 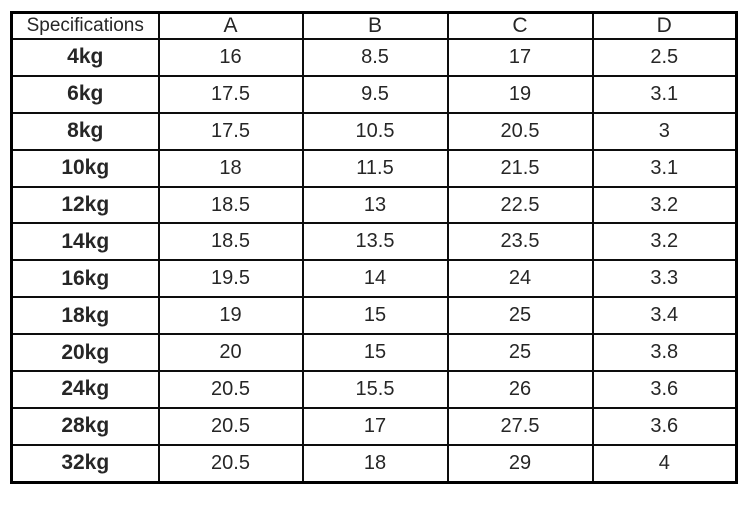 I want to click on table-row: 6kg 17.5 9.5 19 3.1, so click(x=374, y=94).